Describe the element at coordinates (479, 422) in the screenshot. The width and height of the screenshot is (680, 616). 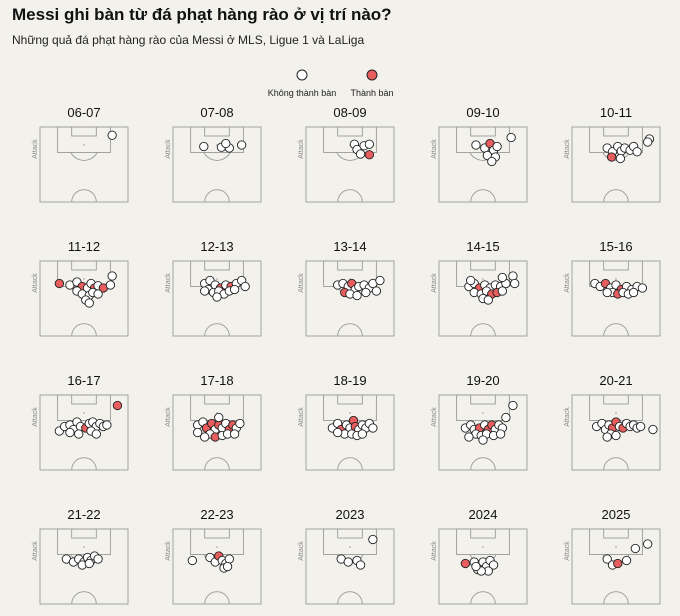
I see `pitch-panel-19-20: 19-20 Attack` at that location.